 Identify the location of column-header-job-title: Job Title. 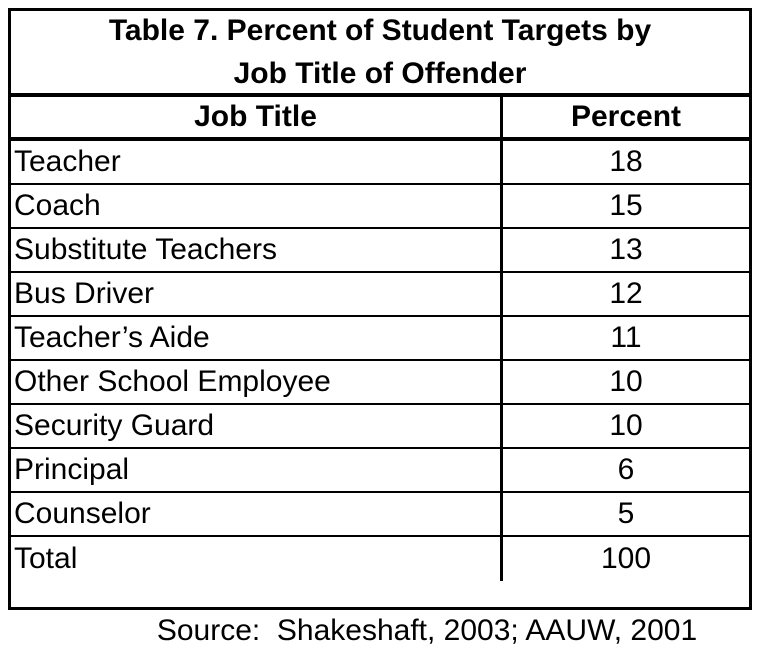
(257, 117).